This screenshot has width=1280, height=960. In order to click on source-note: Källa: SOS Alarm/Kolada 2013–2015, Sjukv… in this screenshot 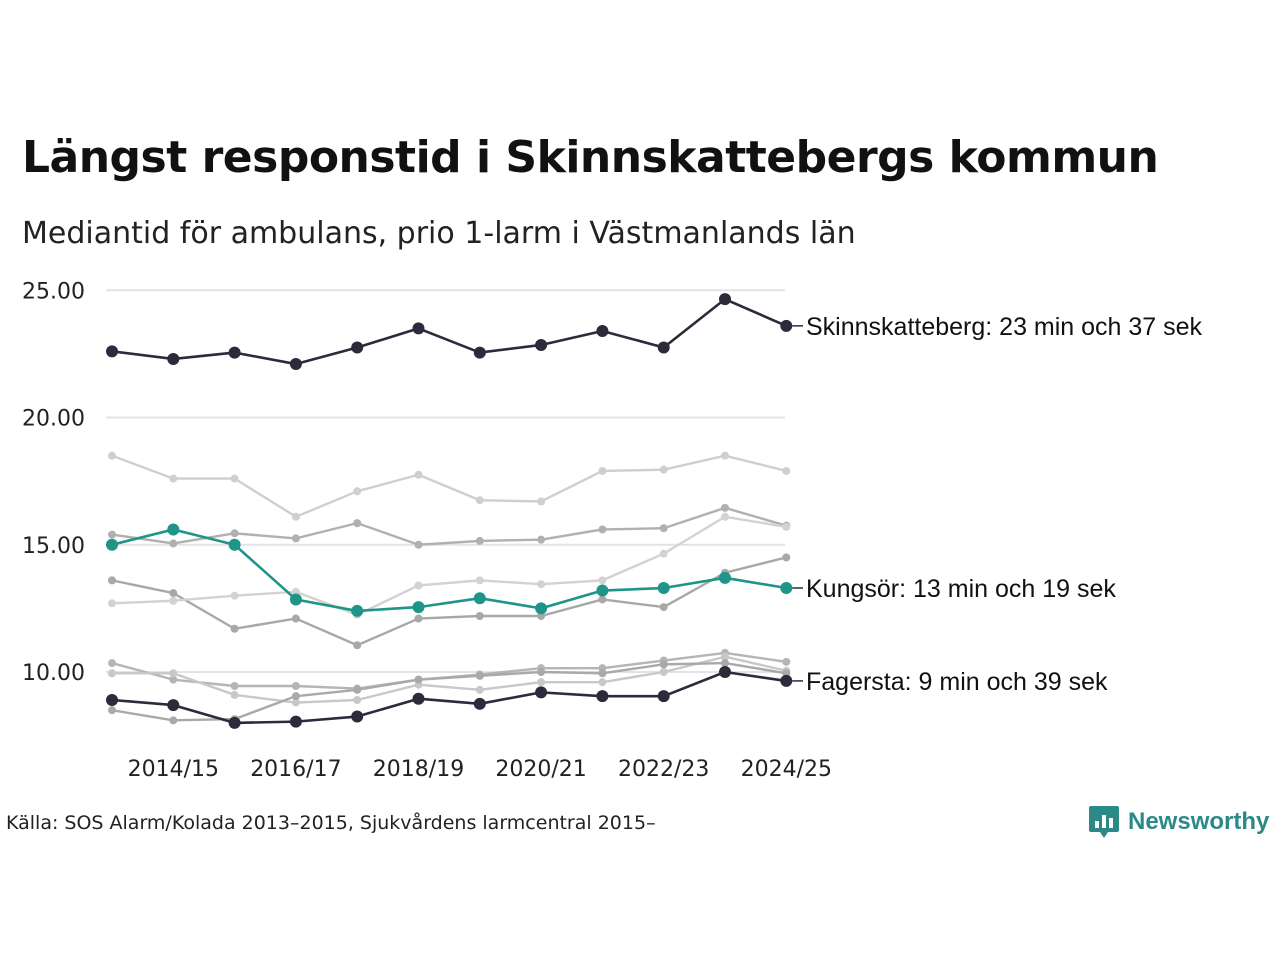, I will do `click(331, 823)`.